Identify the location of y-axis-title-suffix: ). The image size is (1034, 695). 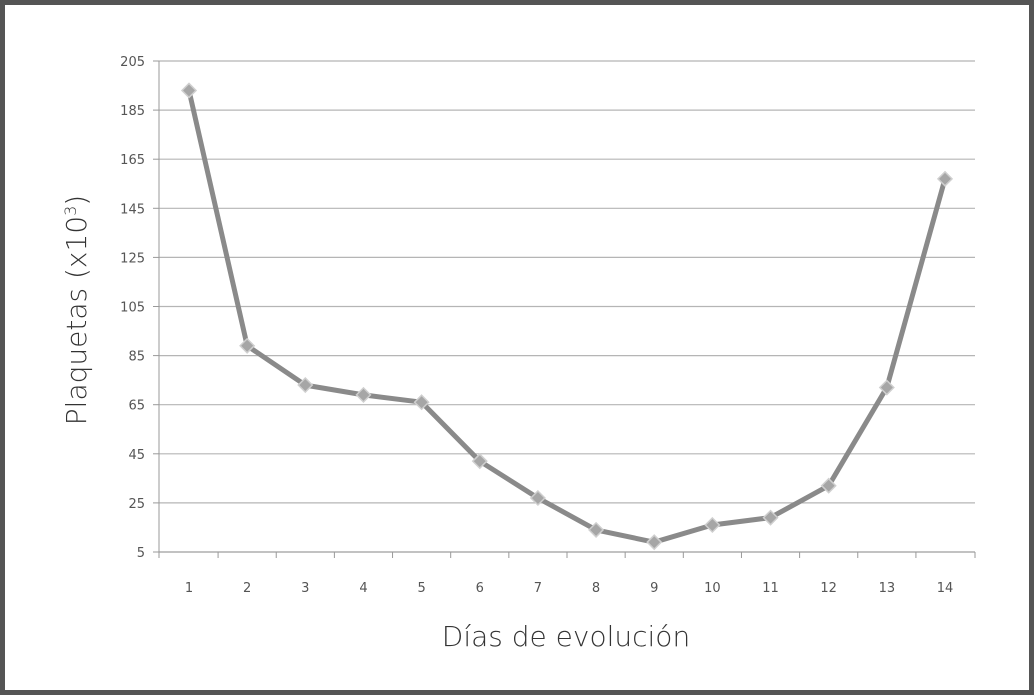
(76, 200).